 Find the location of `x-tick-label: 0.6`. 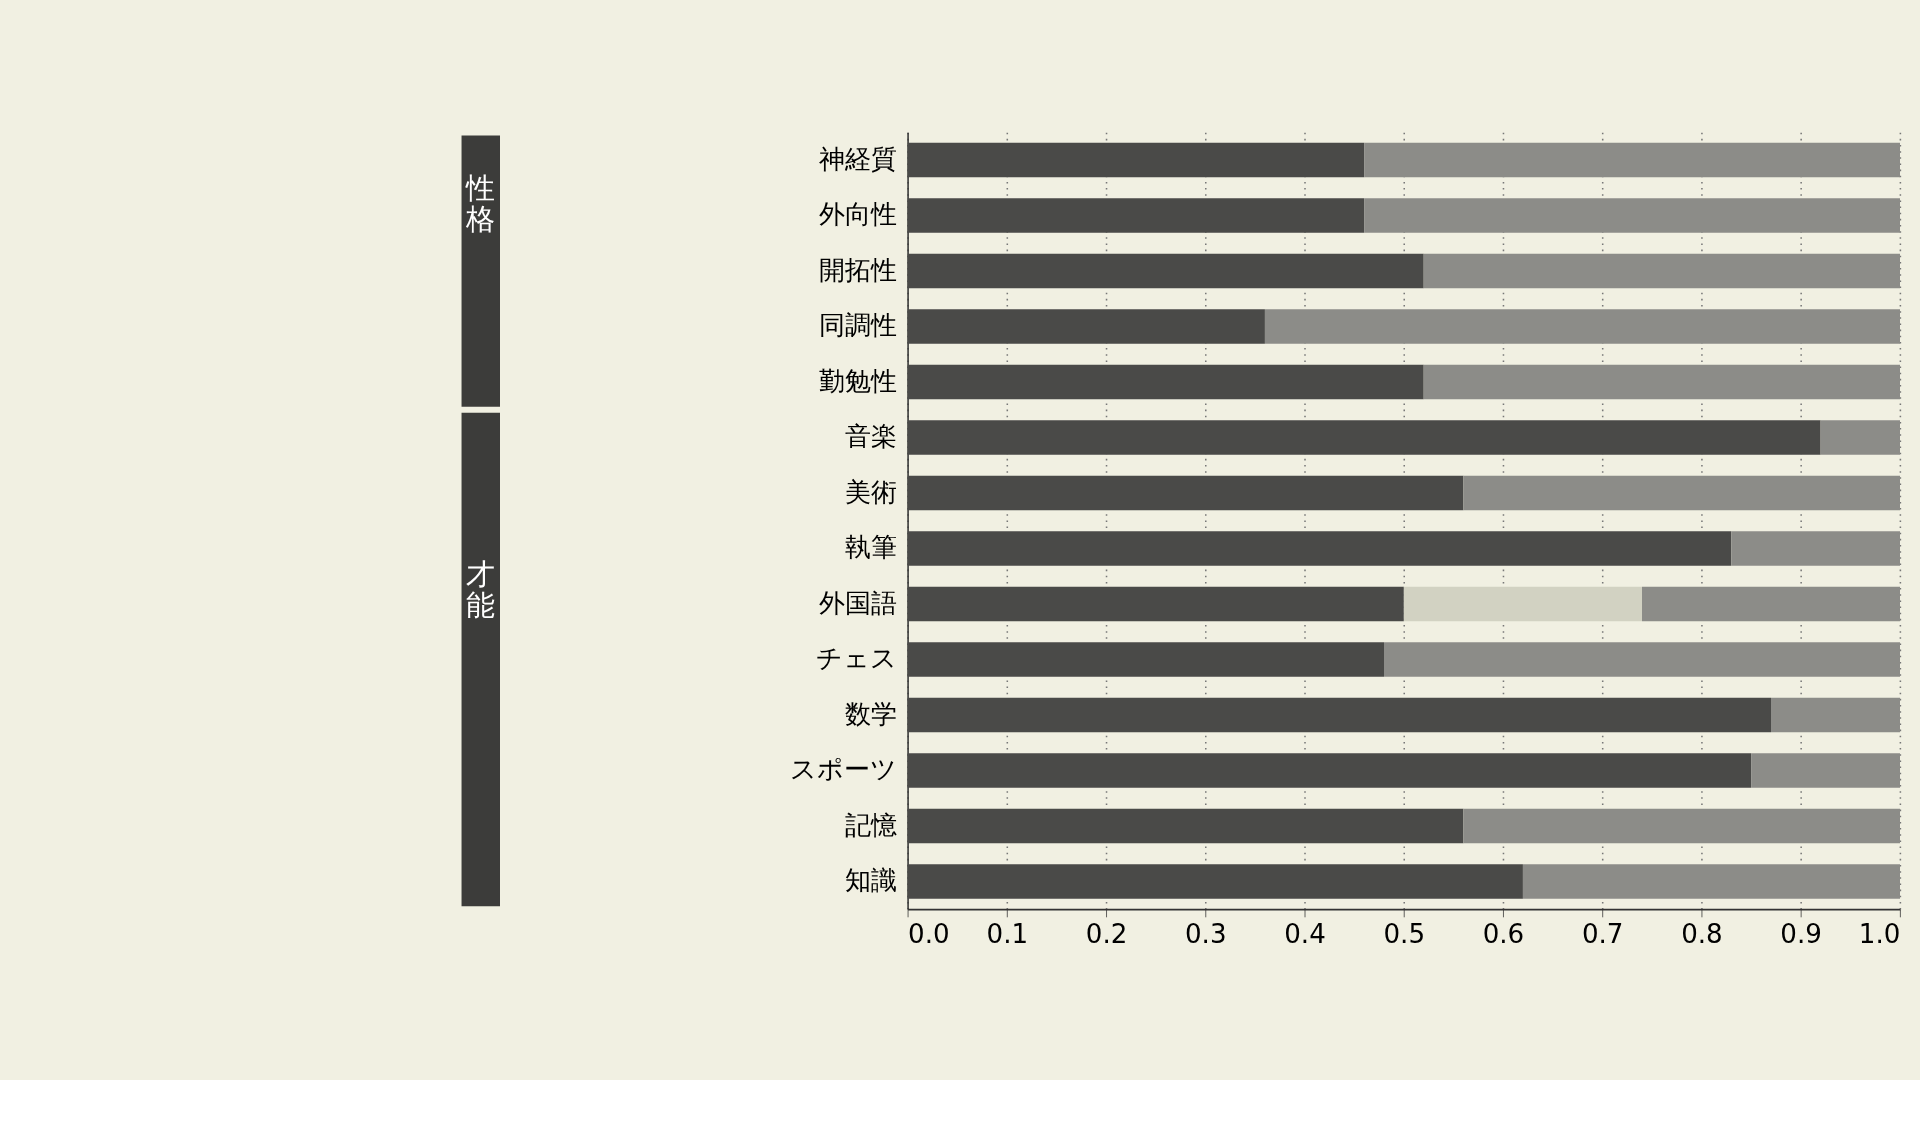

x-tick-label: 0.6 is located at coordinates (1503, 933).